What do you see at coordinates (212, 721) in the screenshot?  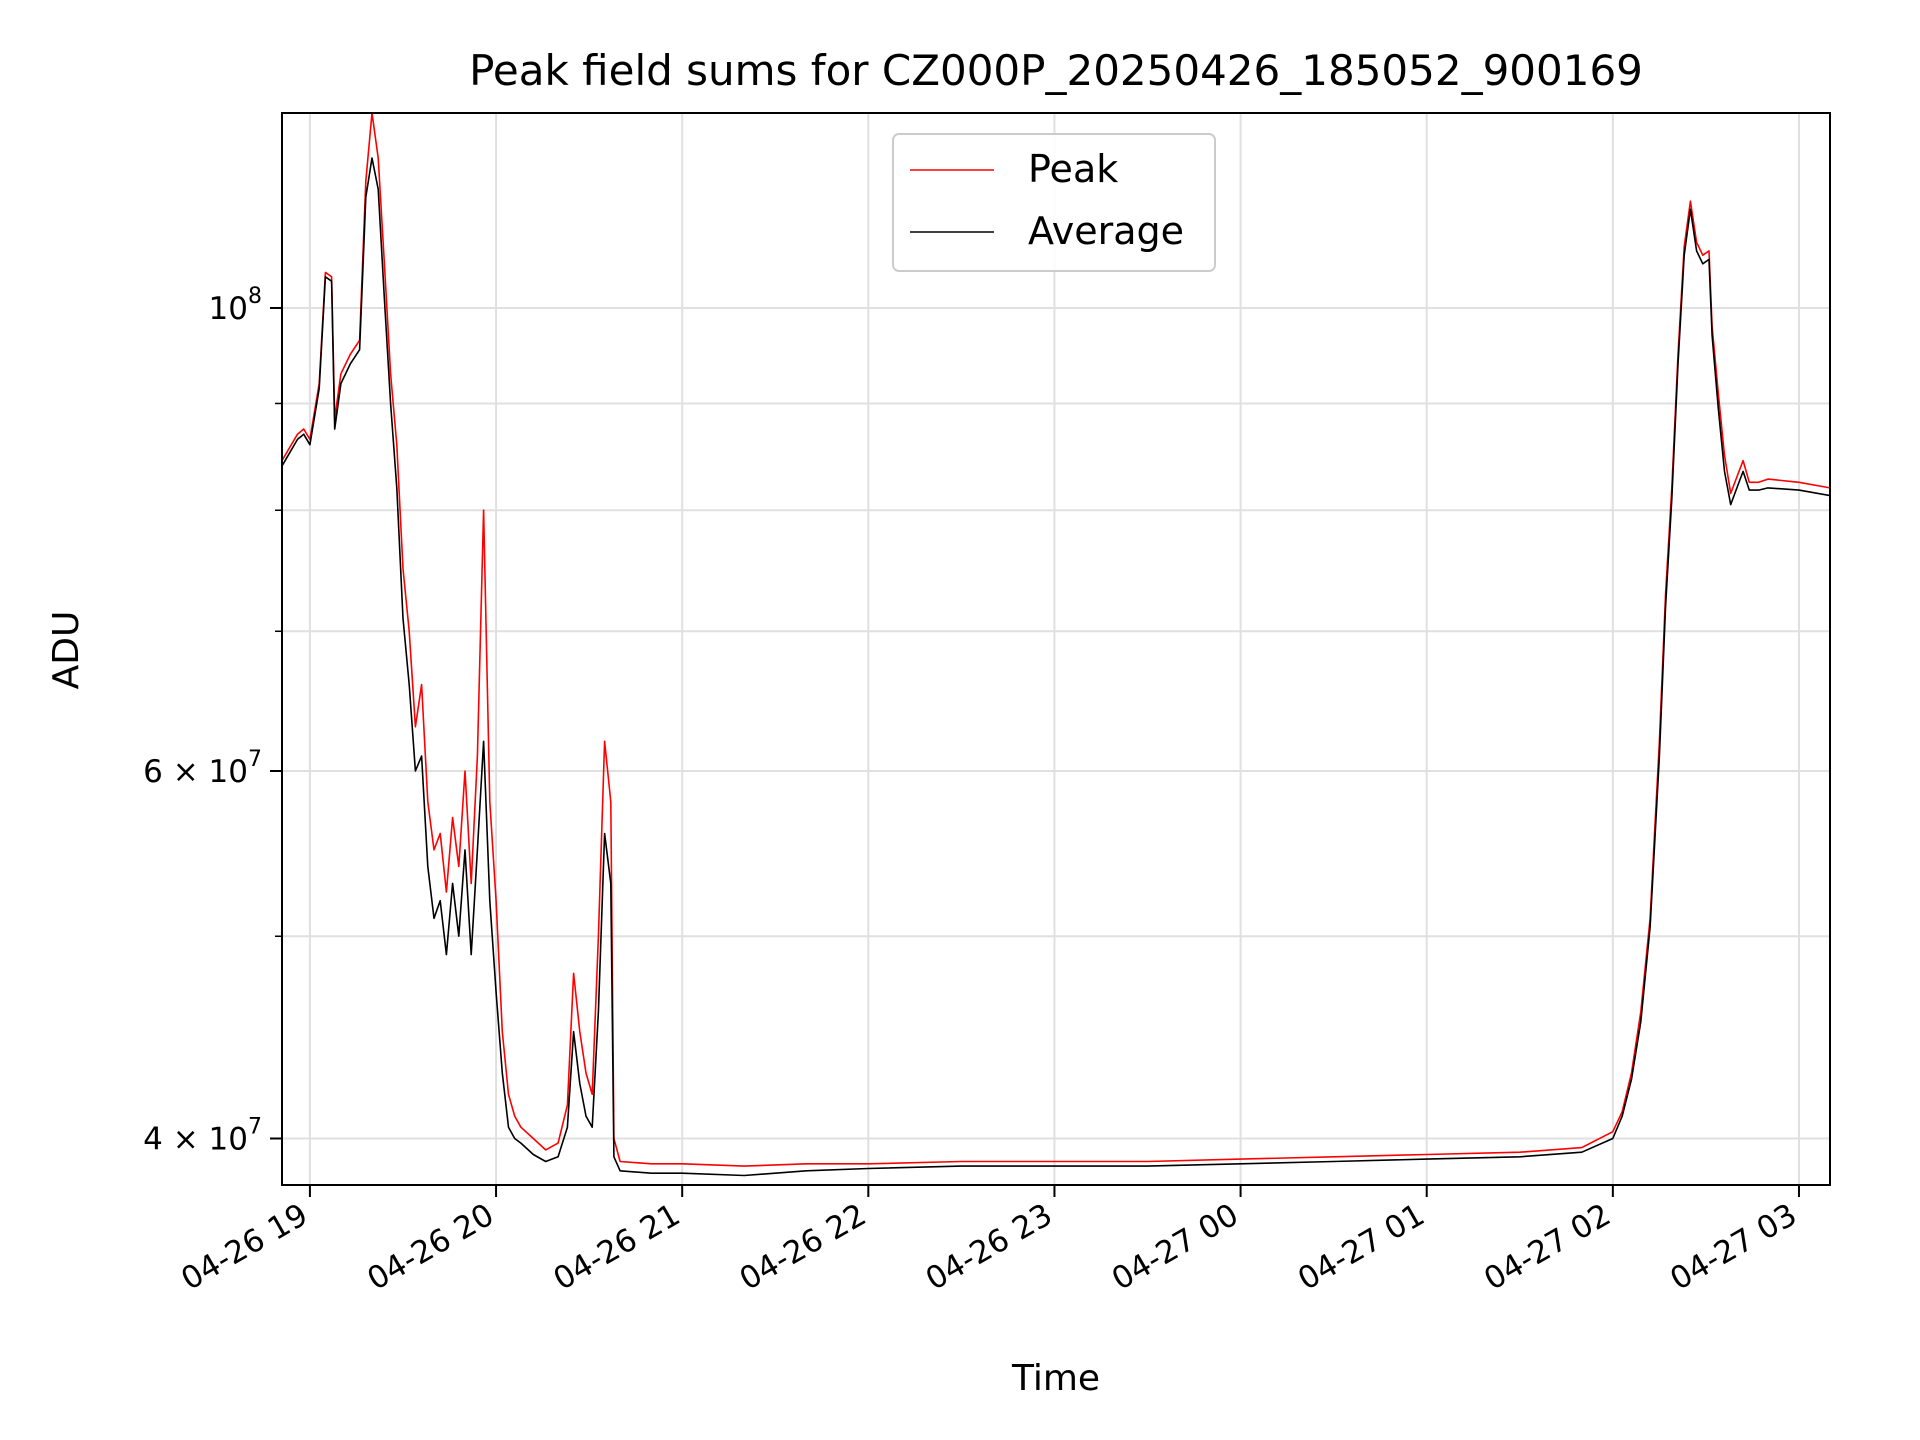 I see `y-axis: 108 6 × 107 4 × 107` at bounding box center [212, 721].